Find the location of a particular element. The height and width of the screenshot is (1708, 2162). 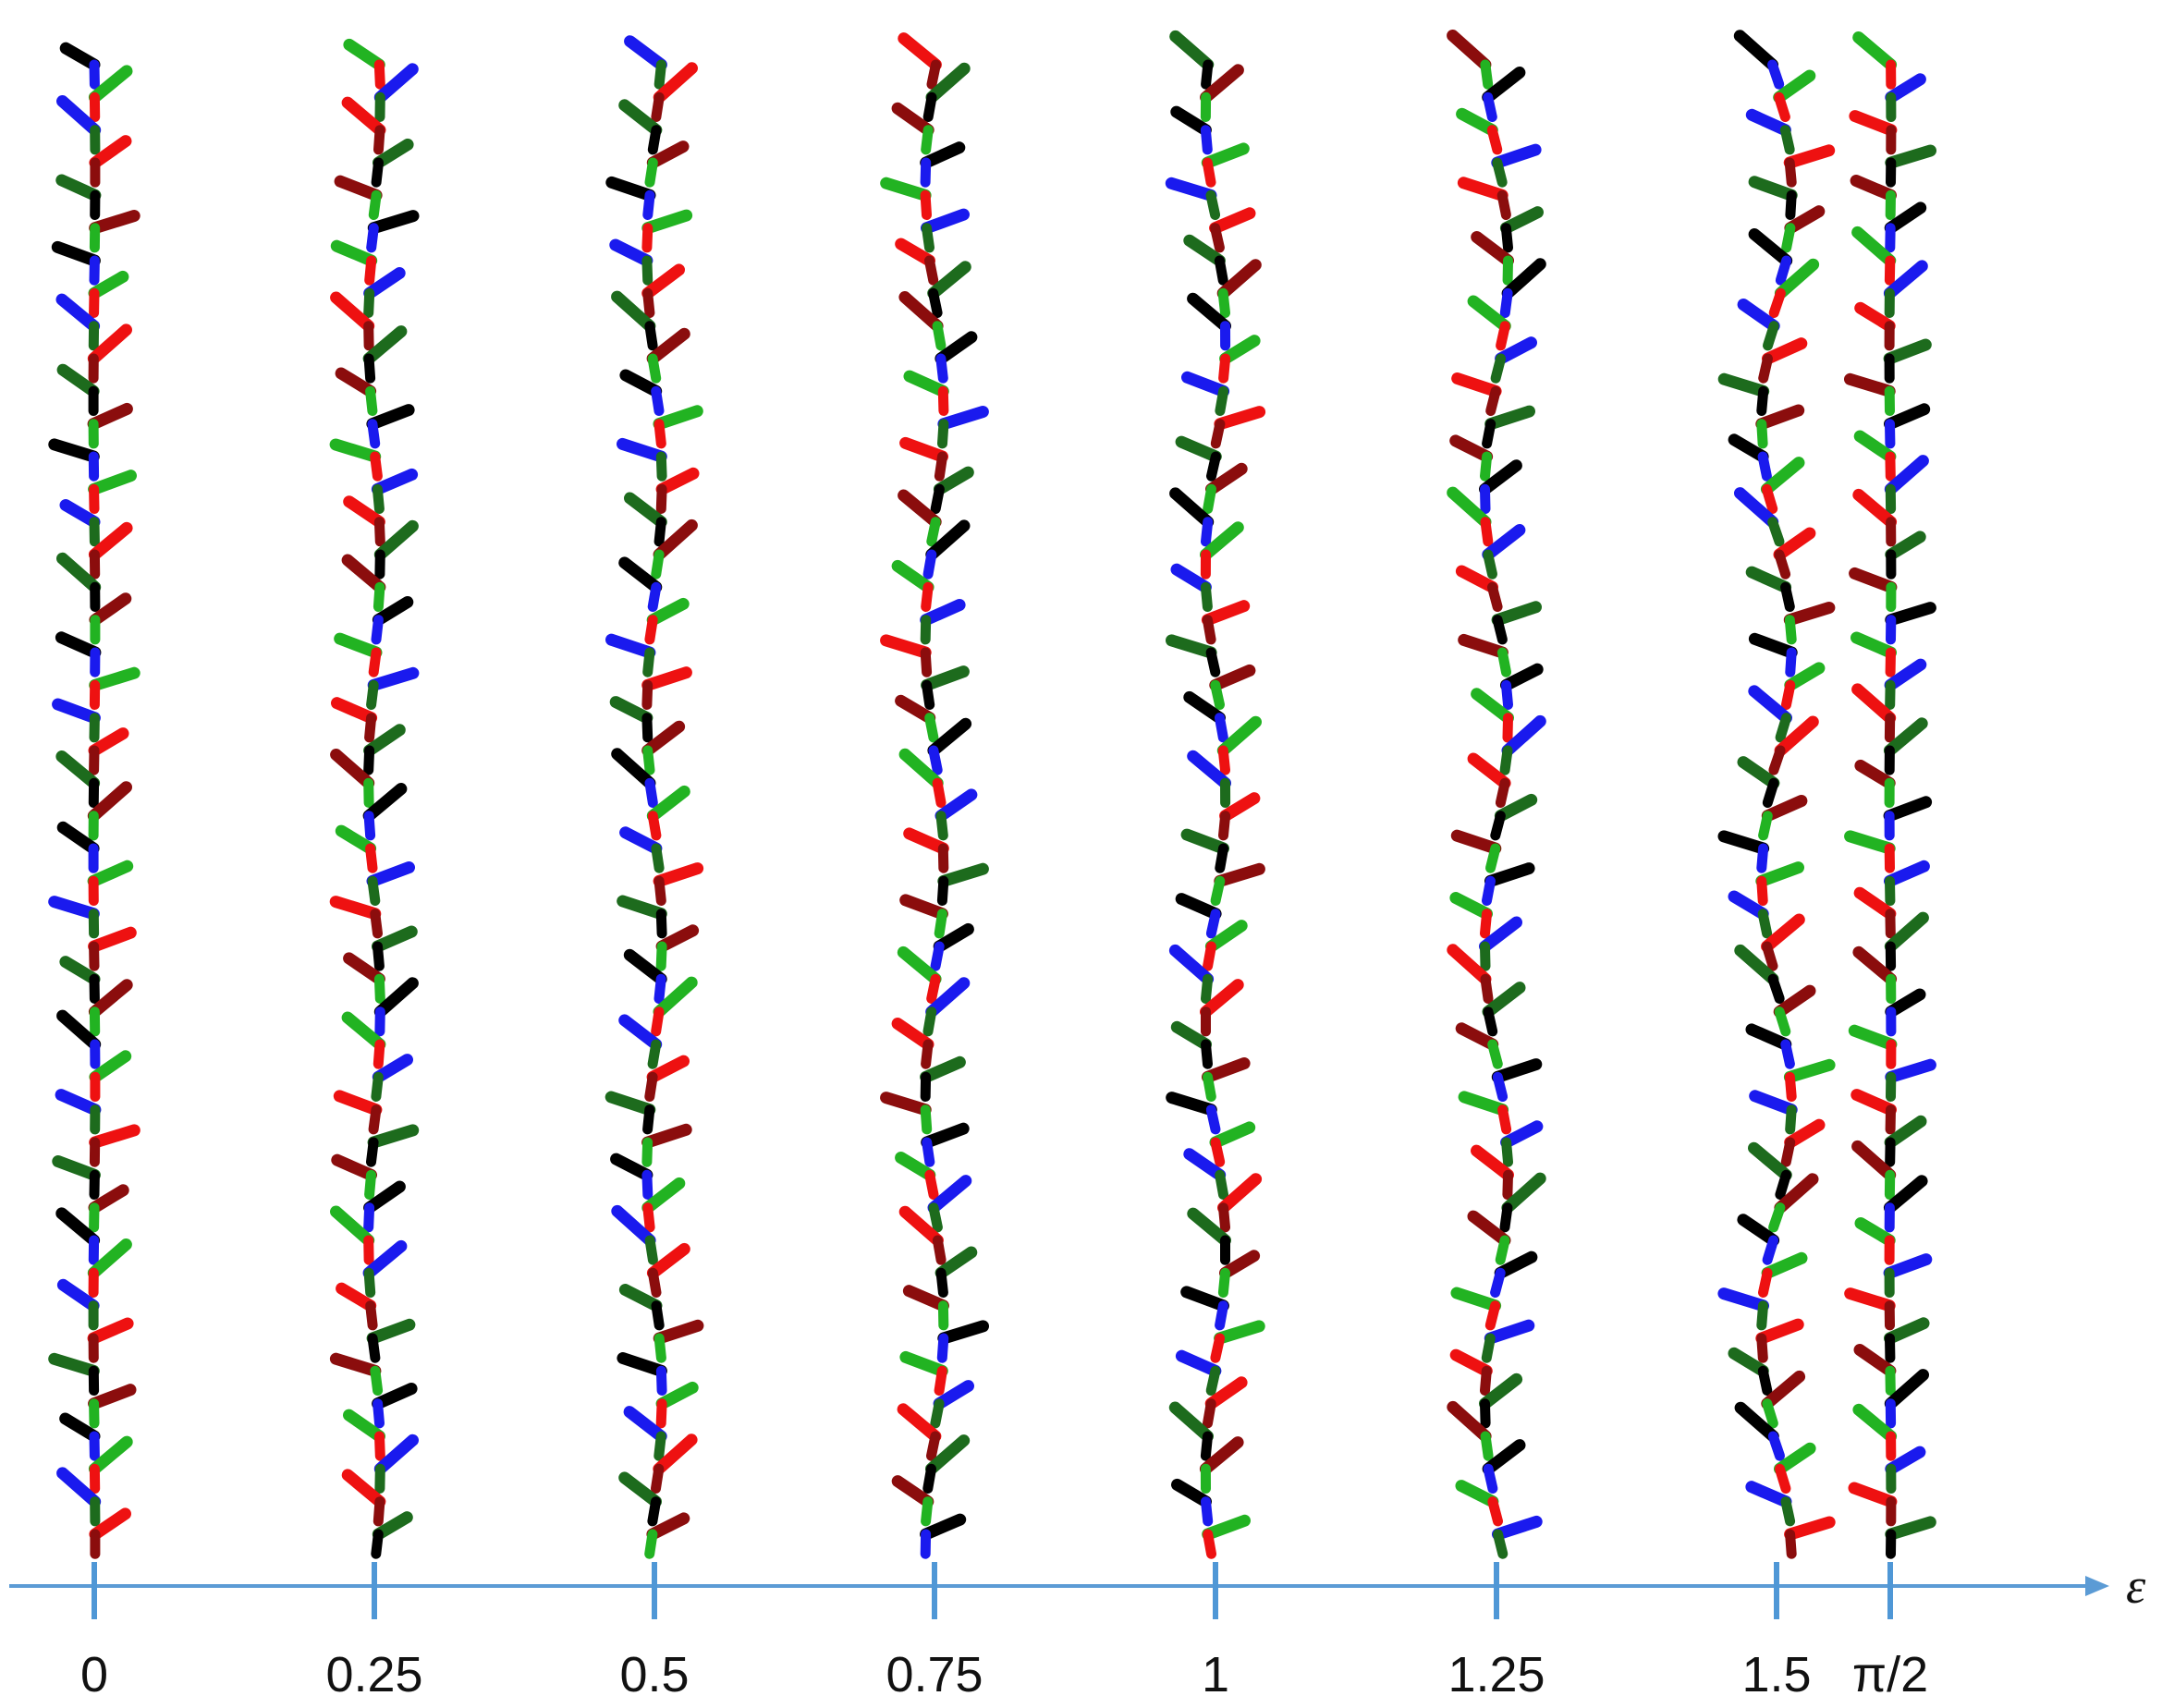

tick-label-1: 0.25 is located at coordinates (373, 1674).